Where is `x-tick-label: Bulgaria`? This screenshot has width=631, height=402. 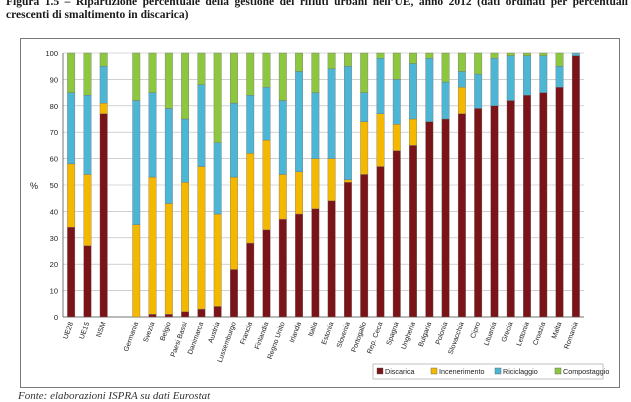 x-tick-label: Bulgaria is located at coordinates (425, 334).